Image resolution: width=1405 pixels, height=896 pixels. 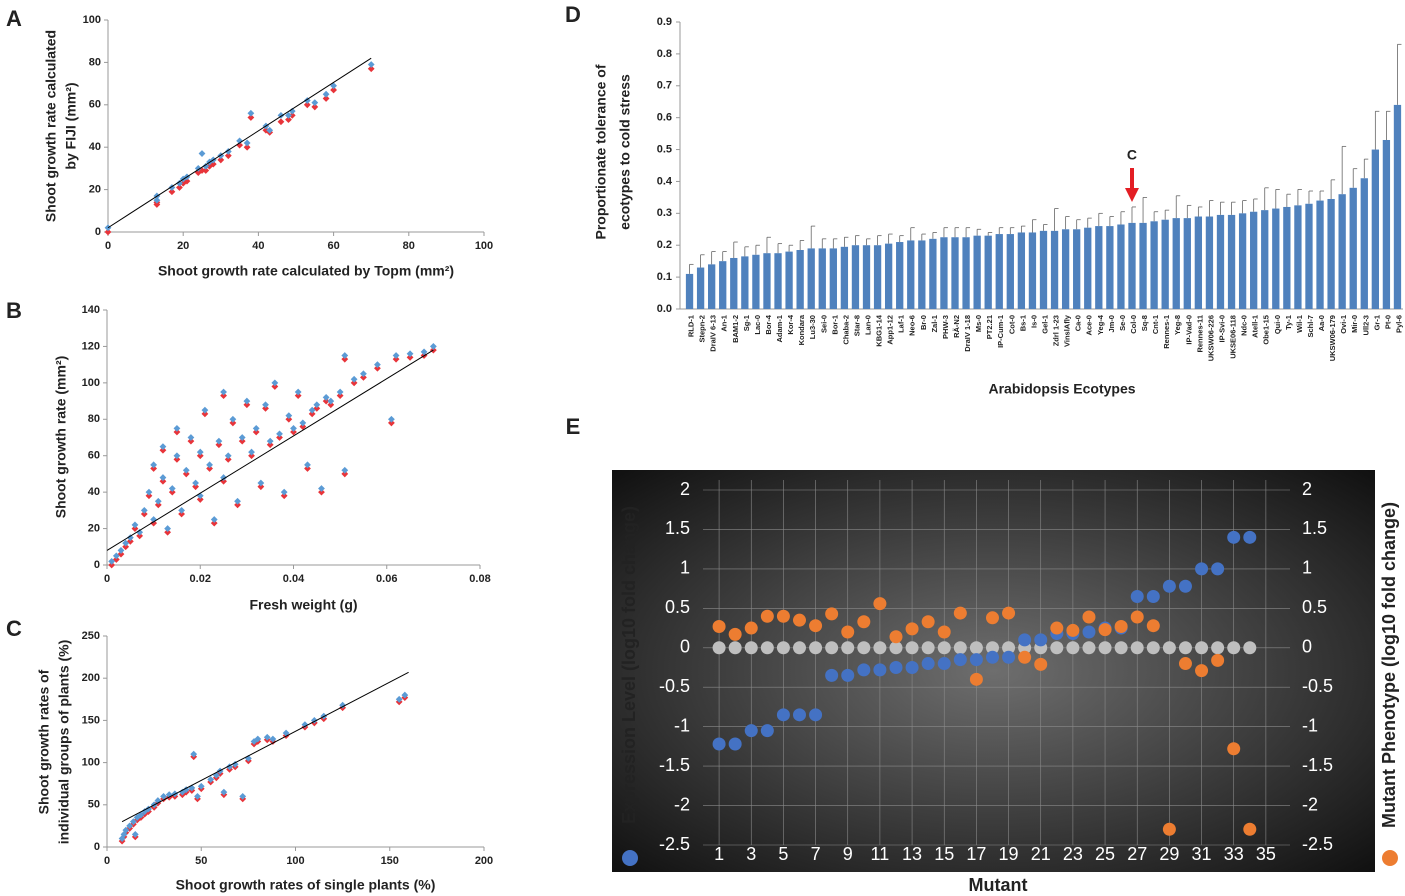 What do you see at coordinates (1132, 155) in the screenshot?
I see `annotation: C` at bounding box center [1132, 155].